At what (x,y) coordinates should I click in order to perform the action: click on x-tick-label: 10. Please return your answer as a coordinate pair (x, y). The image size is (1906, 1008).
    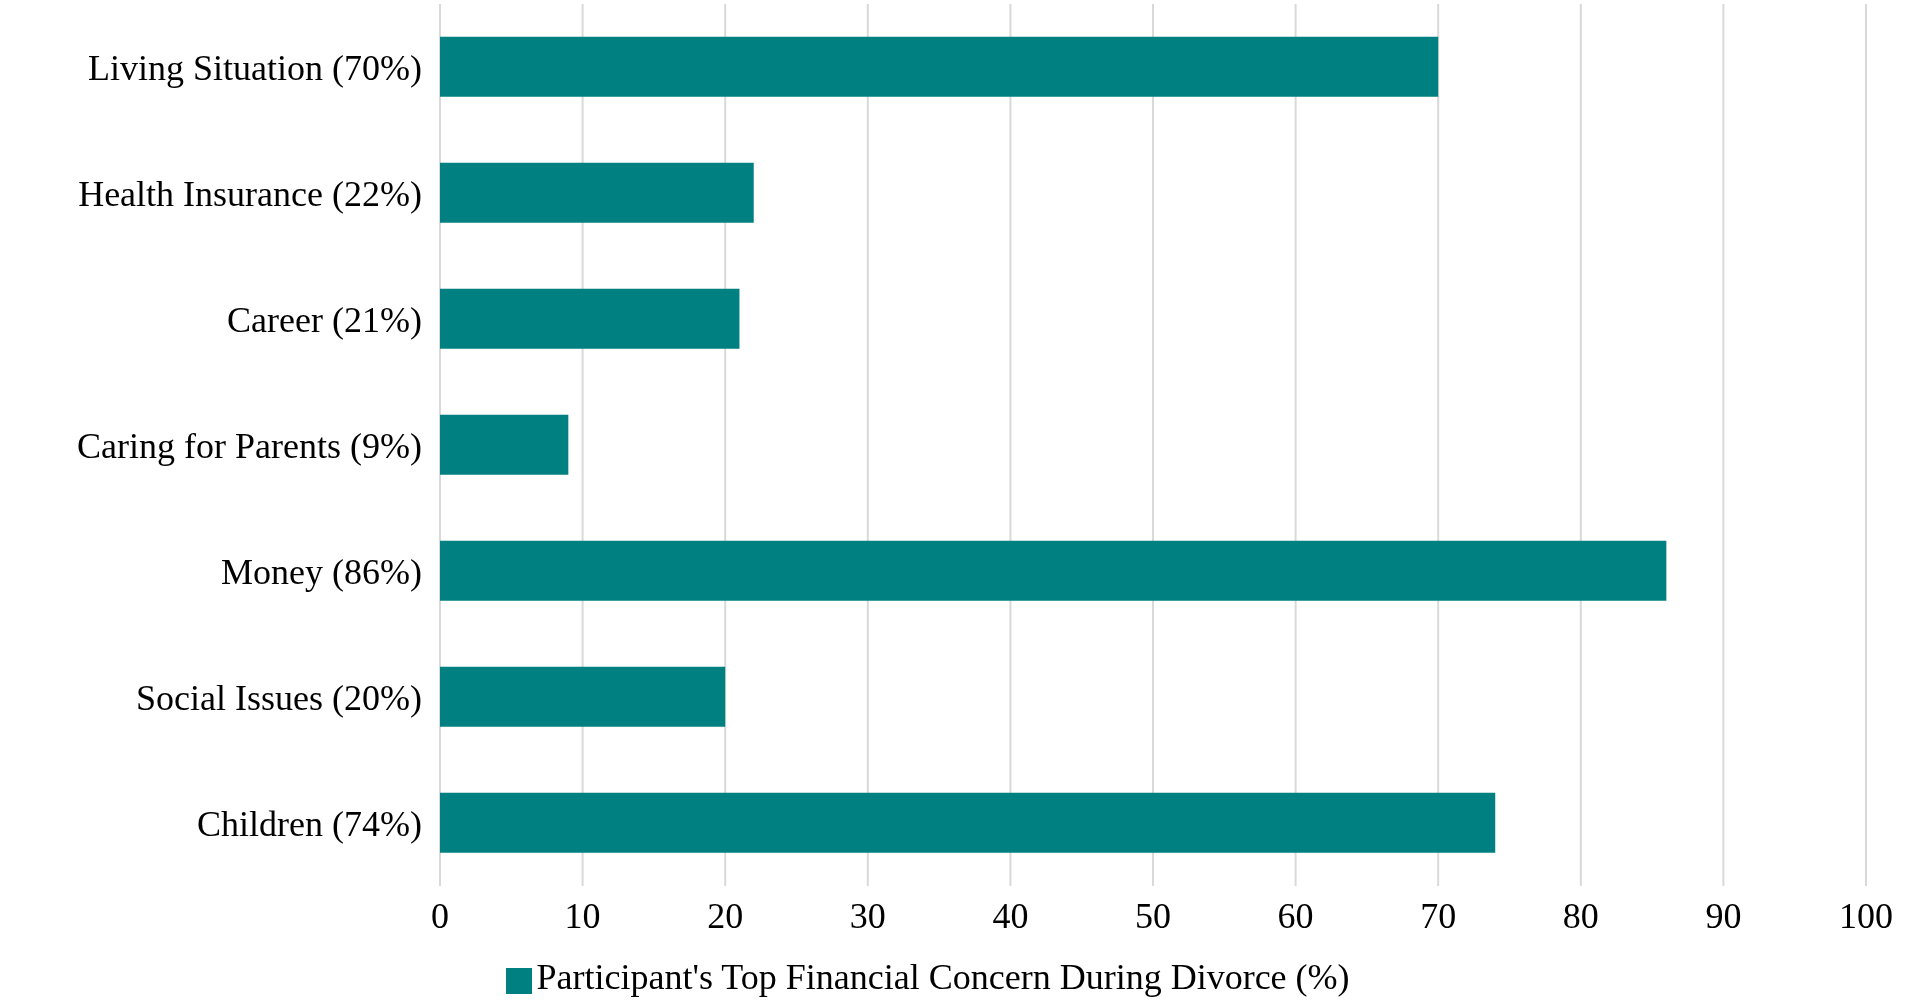
    Looking at the image, I should click on (582, 915).